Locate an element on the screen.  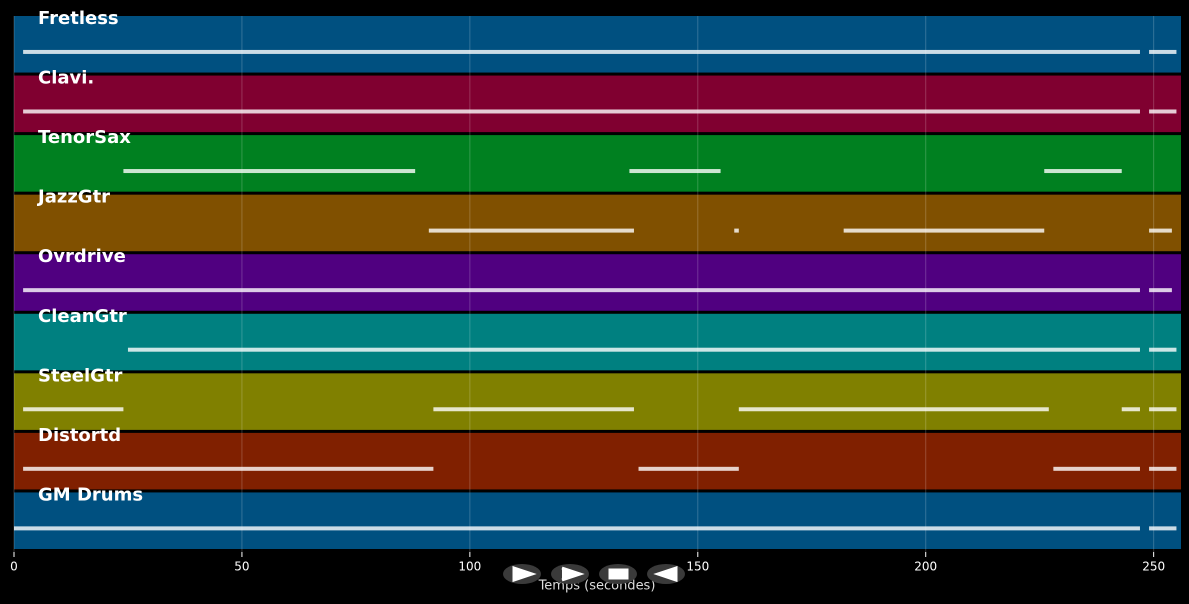
track-label: Ovrdrive is located at coordinates (82, 256).